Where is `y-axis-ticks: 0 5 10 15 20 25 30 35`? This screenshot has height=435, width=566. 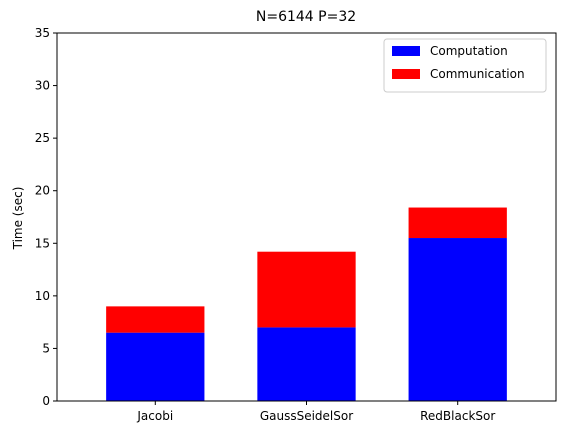 y-axis-ticks: 0 5 10 15 20 25 30 35 is located at coordinates (46, 217).